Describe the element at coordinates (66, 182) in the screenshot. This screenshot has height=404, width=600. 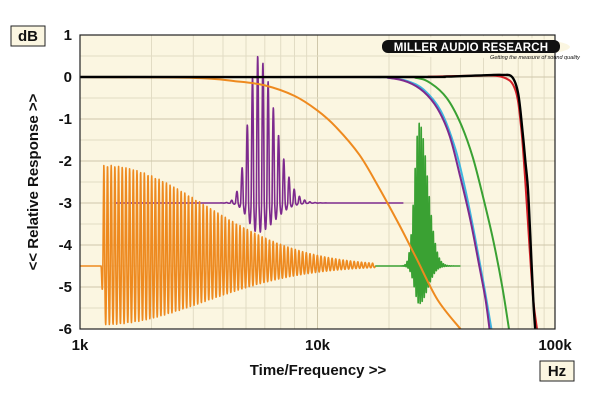
I see `y-tick-labels: 1 0 -1 -2 -3 -4 -5 -6` at that location.